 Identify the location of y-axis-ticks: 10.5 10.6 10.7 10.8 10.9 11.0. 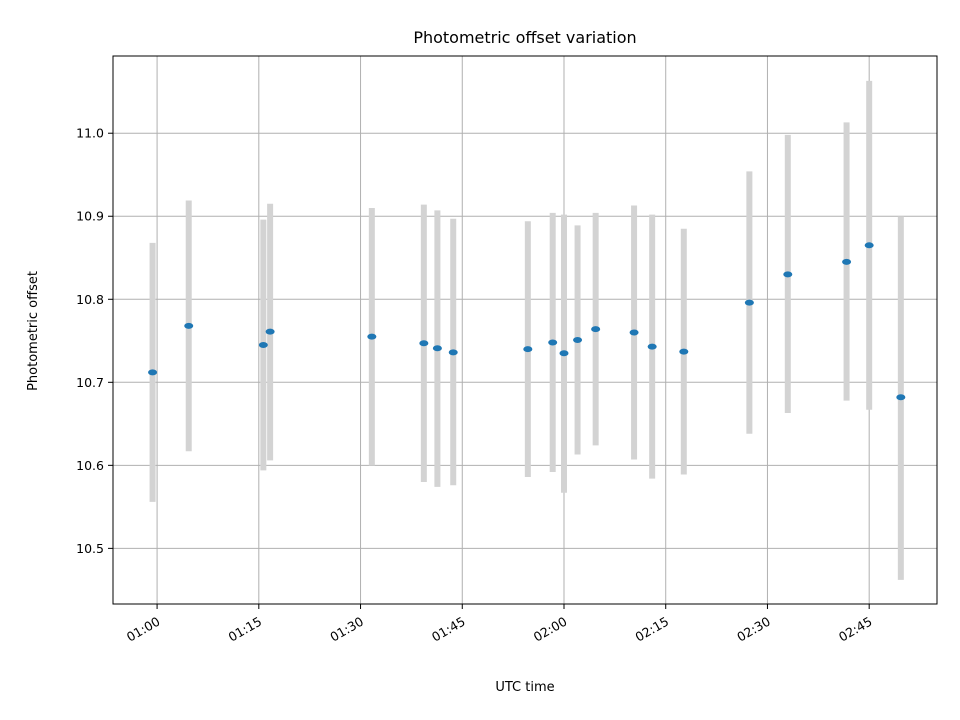
(94, 341).